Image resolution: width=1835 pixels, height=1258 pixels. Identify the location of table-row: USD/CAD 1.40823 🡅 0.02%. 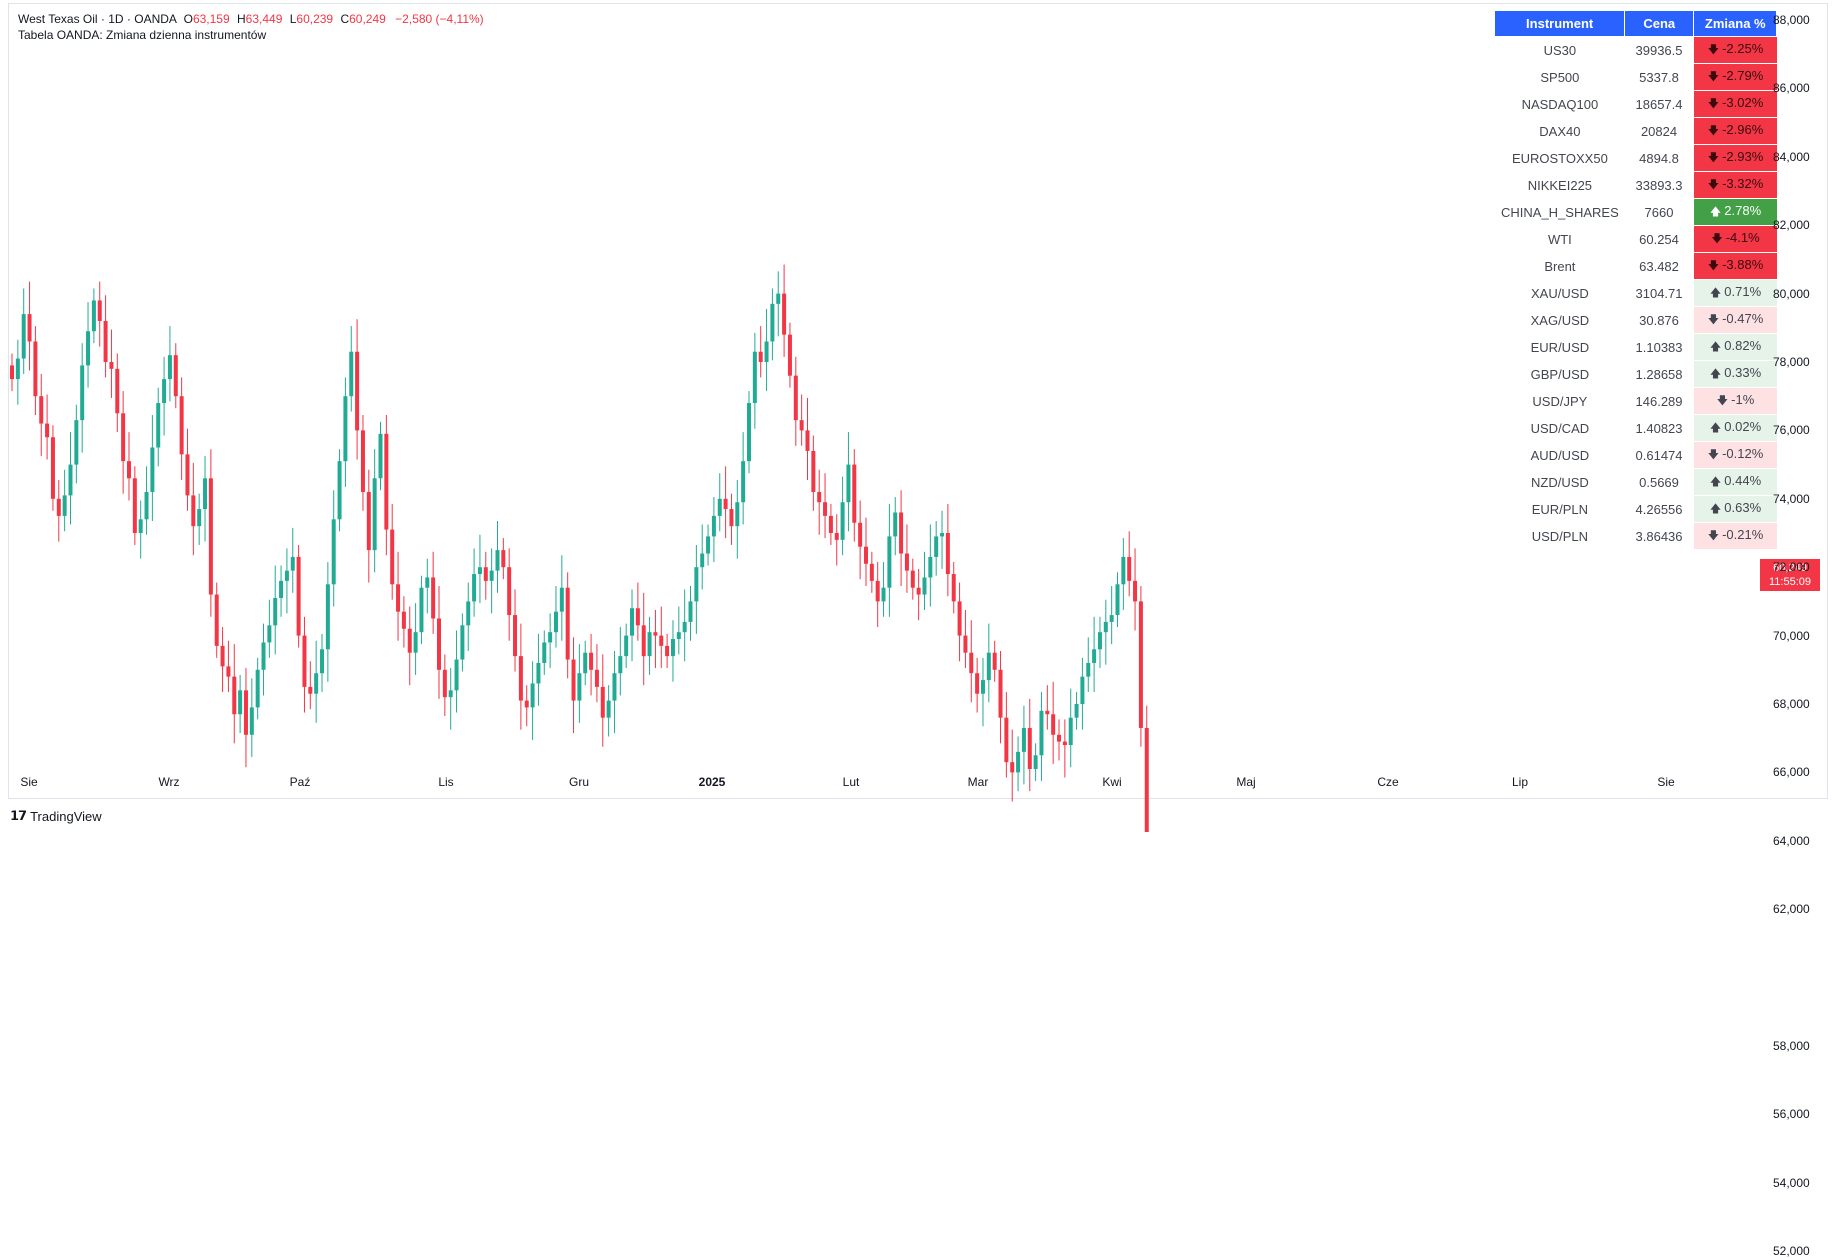
(1636, 428).